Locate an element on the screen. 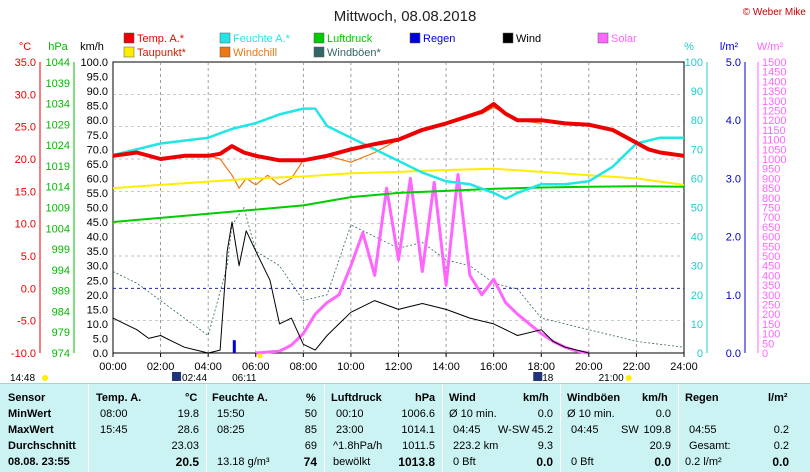 The height and width of the screenshot is (472, 810). temp-max: 28.6 is located at coordinates (188, 430).